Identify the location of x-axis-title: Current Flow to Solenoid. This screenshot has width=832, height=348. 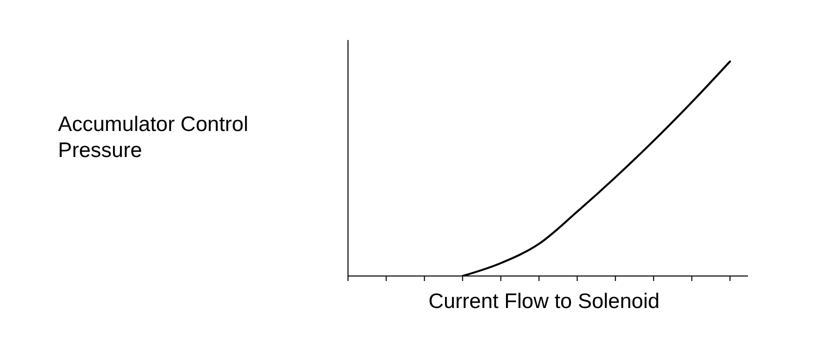
(544, 302).